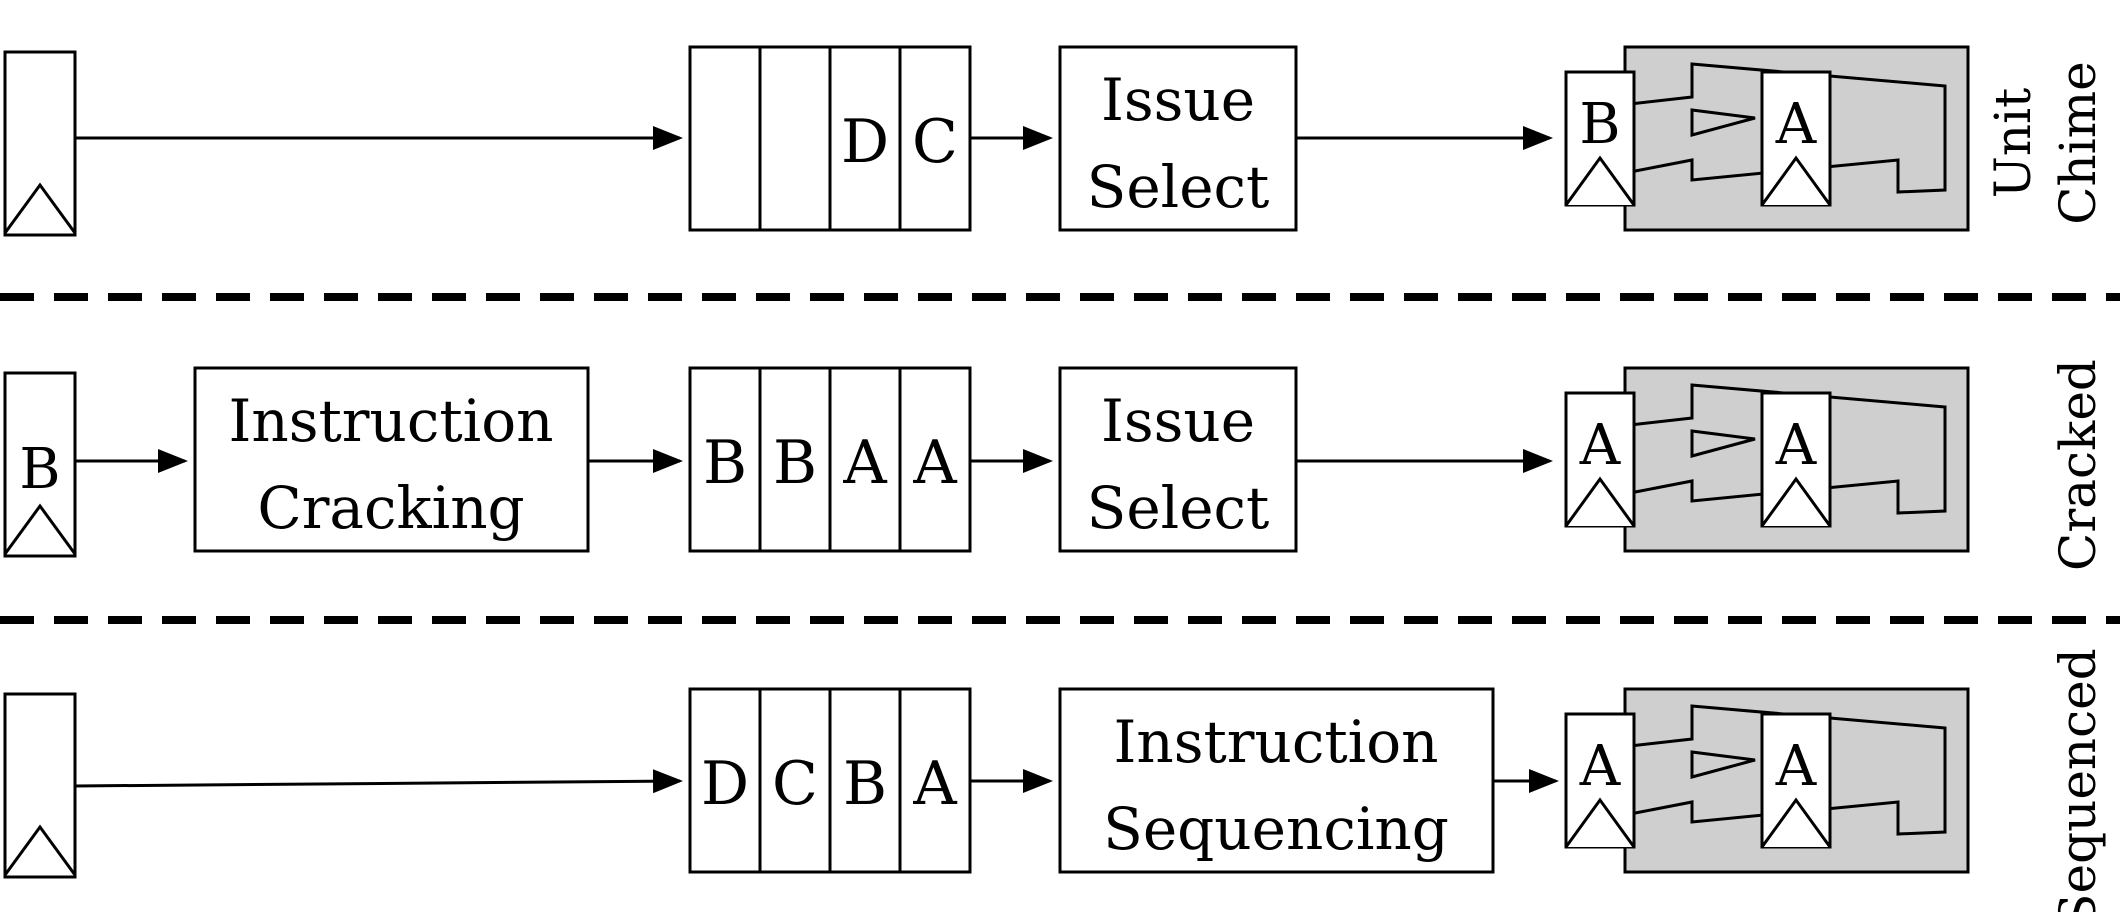 This screenshot has height=912, width=2120. What do you see at coordinates (2078, 465) in the screenshot?
I see `row-side-label: Cracked` at bounding box center [2078, 465].